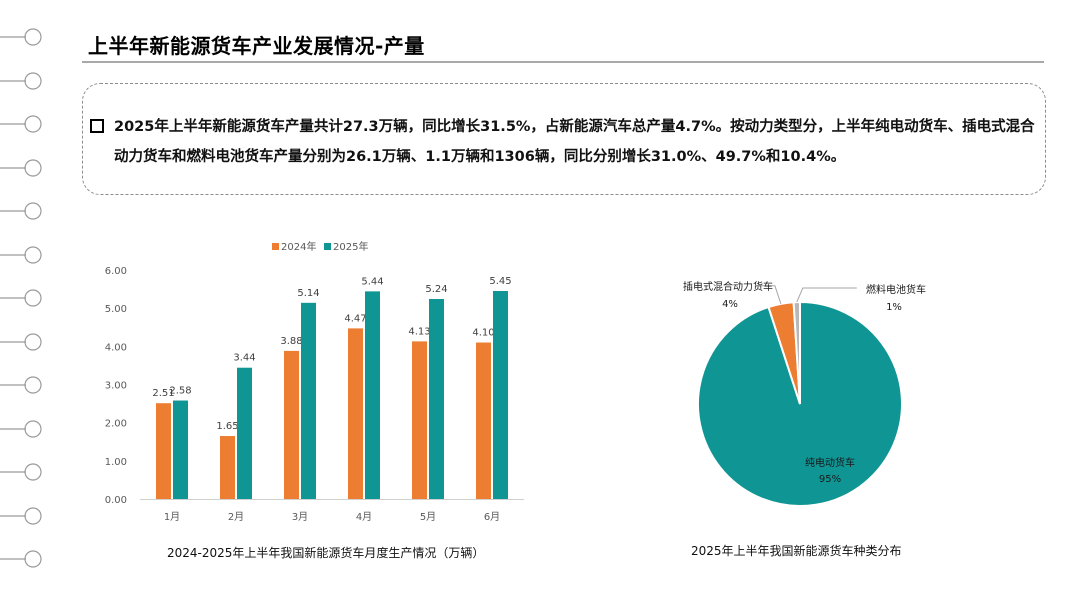  What do you see at coordinates (483, 333) in the screenshot?
I see `bar-data-label: 4.10` at bounding box center [483, 333].